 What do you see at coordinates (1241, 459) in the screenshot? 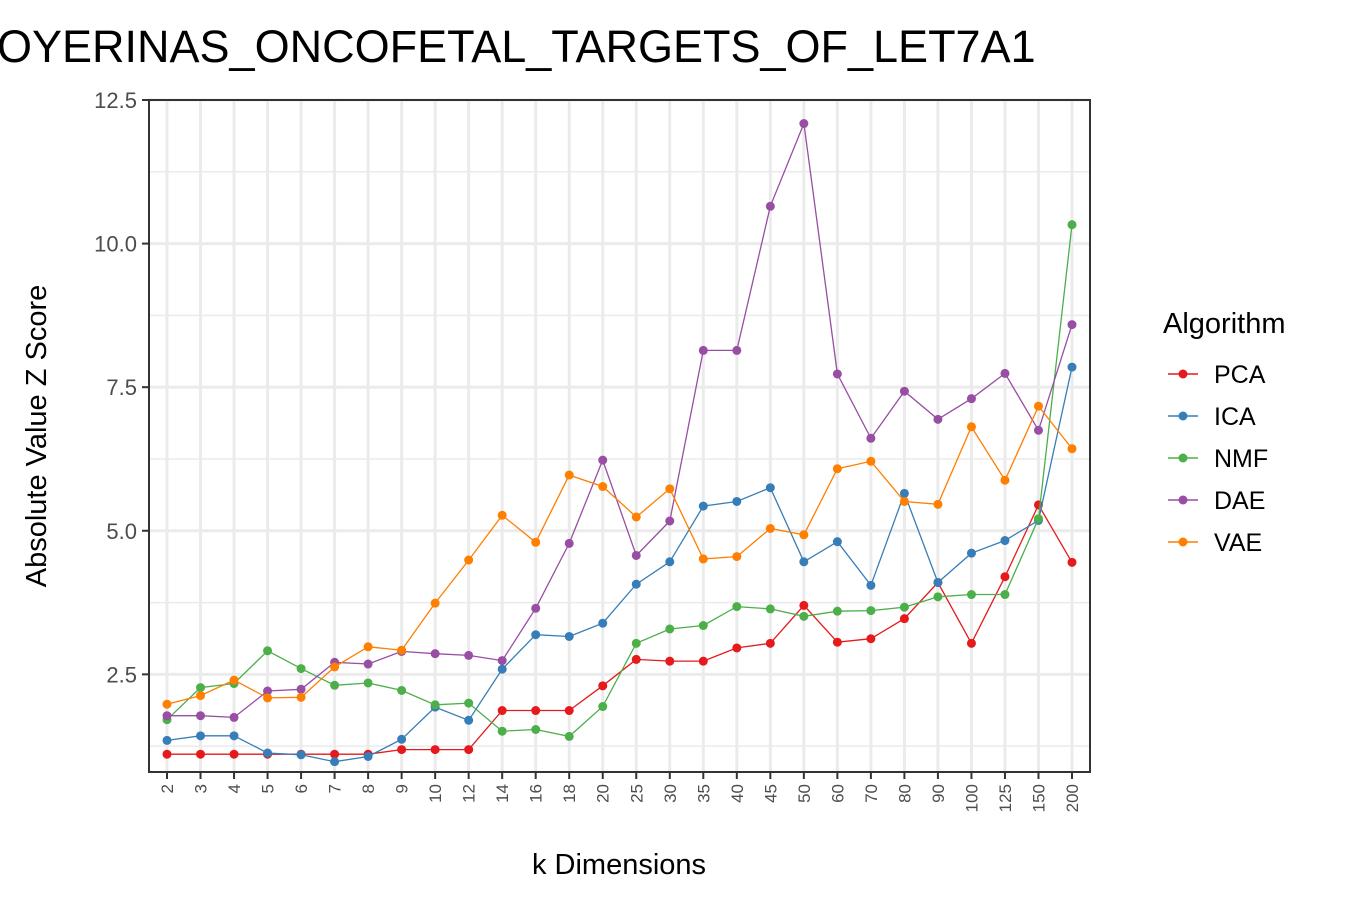
I see `legend-label: NMF` at bounding box center [1241, 459].